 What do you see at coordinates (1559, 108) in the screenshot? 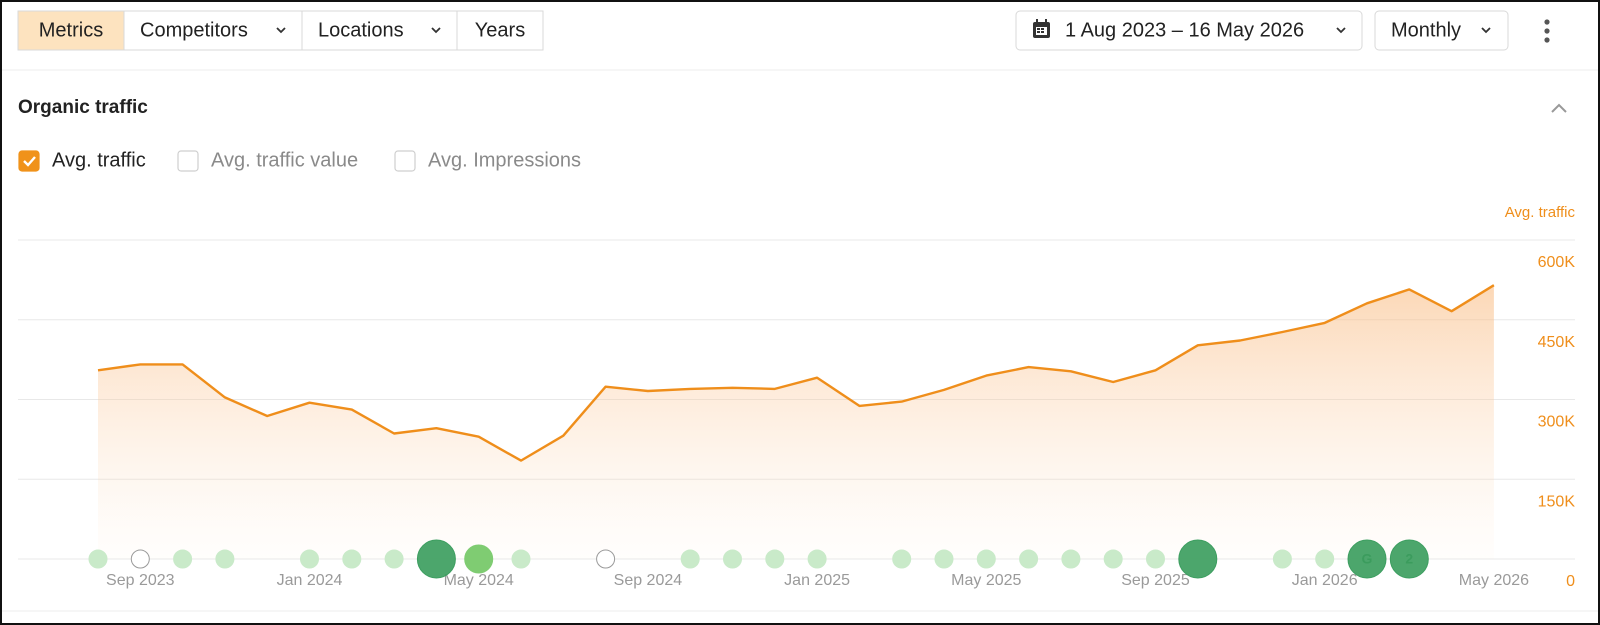
I see `collapse-chevron` at bounding box center [1559, 108].